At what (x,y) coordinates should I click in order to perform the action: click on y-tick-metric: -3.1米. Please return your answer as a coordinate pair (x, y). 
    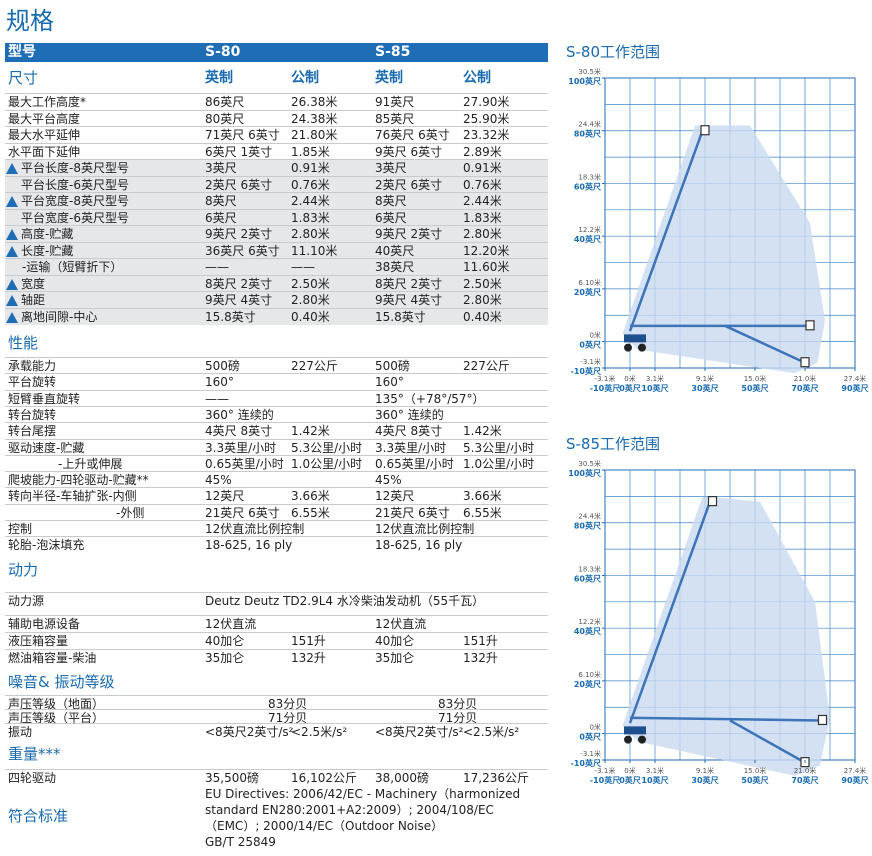
    Looking at the image, I should click on (590, 361).